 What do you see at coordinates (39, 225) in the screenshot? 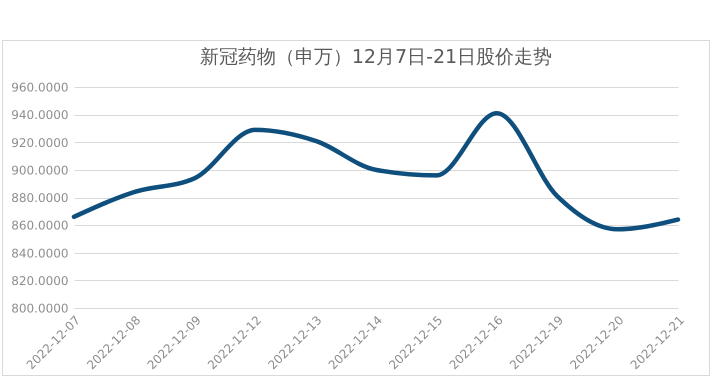
I see `y-tick-label: 860.0000` at bounding box center [39, 225].